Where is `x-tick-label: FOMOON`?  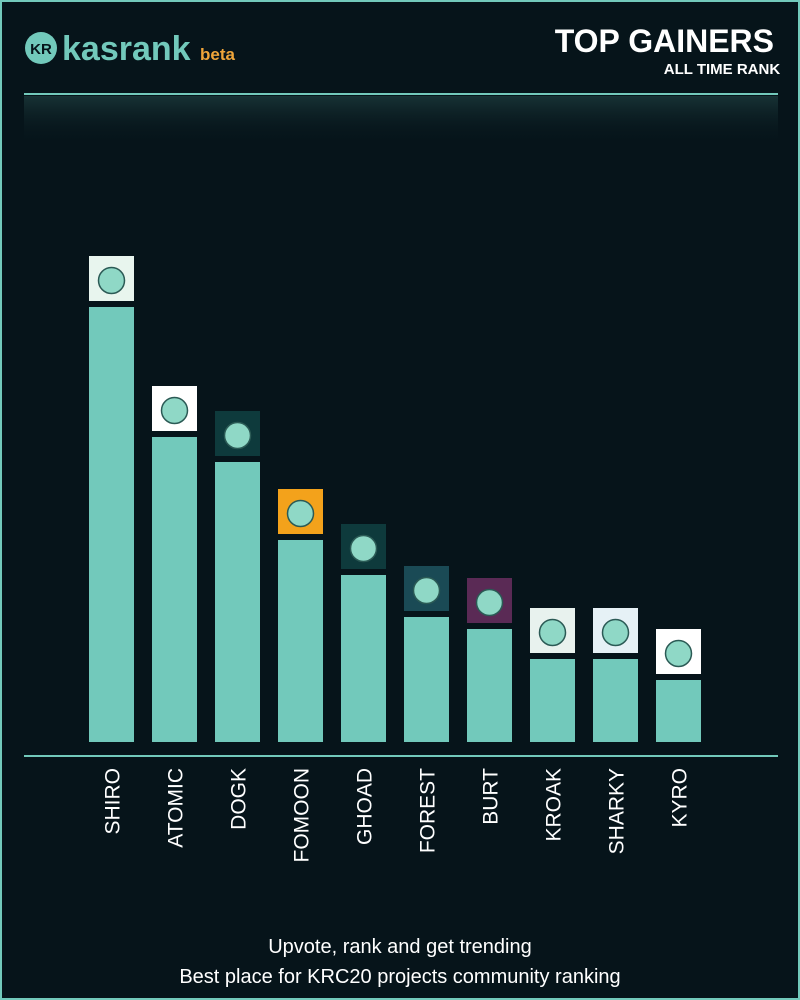
x-tick-label: FOMOON is located at coordinates (302, 815).